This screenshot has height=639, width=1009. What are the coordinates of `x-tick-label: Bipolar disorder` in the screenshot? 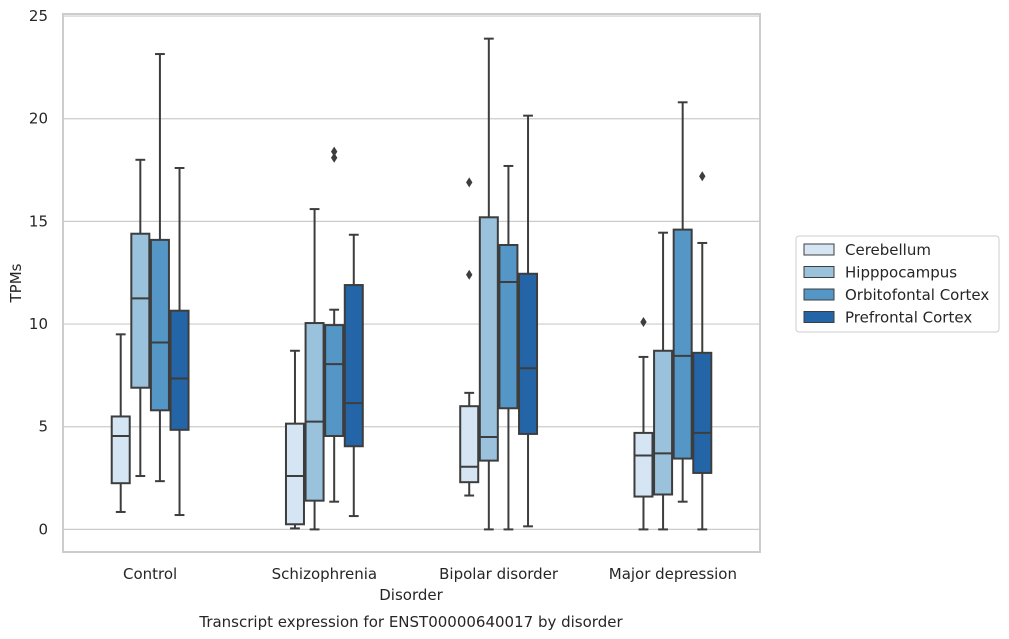 It's located at (499, 574).